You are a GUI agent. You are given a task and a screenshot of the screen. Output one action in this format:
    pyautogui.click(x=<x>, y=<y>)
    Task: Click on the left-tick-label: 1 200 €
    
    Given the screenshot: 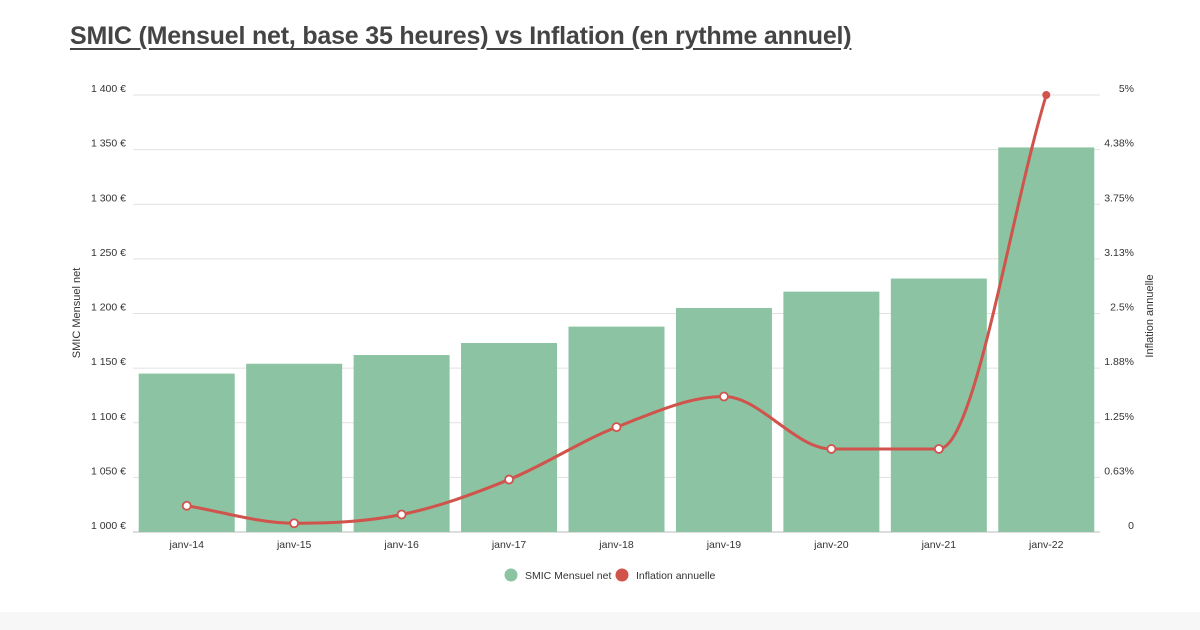 What is the action you would take?
    pyautogui.click(x=108, y=308)
    